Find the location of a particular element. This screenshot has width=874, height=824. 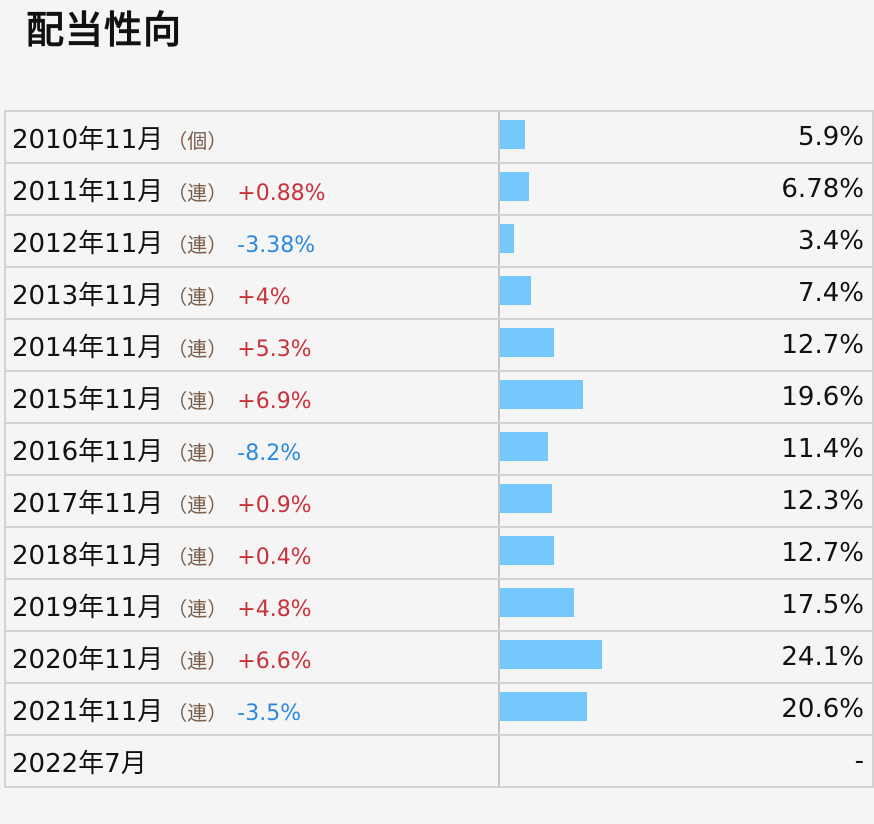

payout-ratio-value: 19.6% is located at coordinates (807, 397).